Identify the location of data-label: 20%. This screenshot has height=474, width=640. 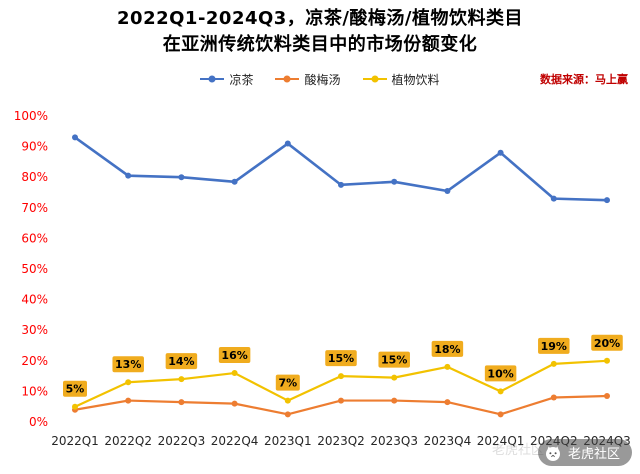
(607, 343).